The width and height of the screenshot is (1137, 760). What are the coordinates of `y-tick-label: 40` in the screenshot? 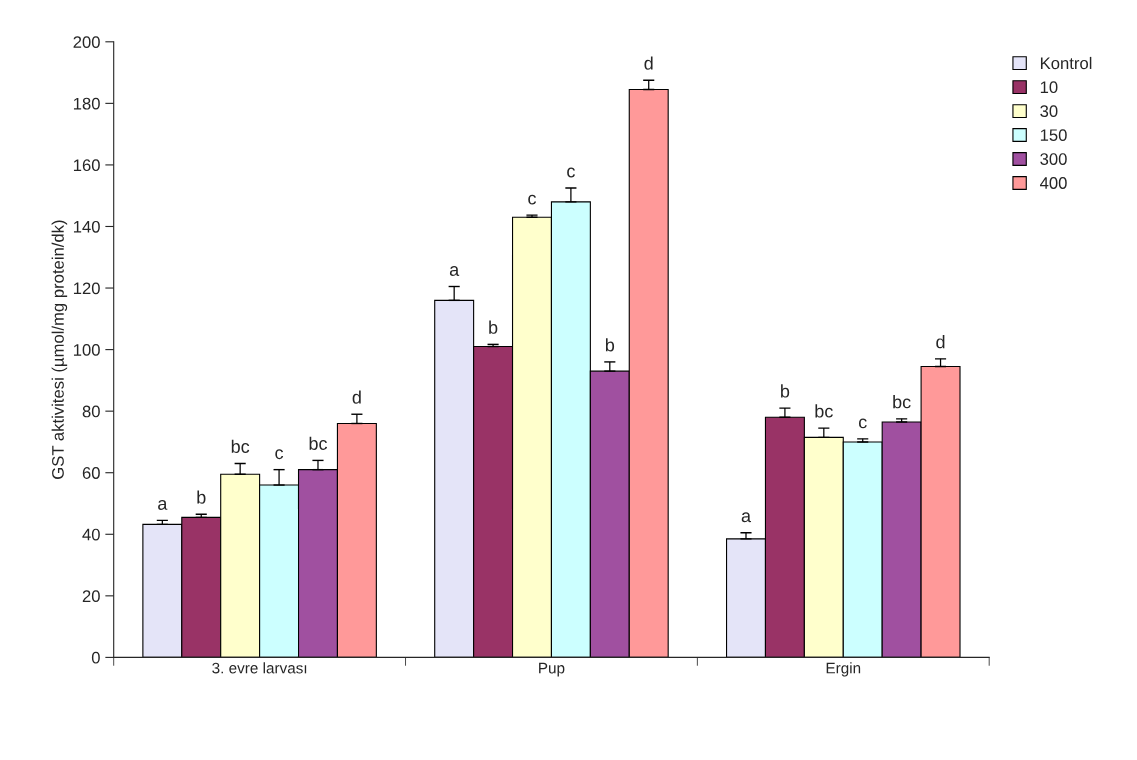 It's located at (91, 534).